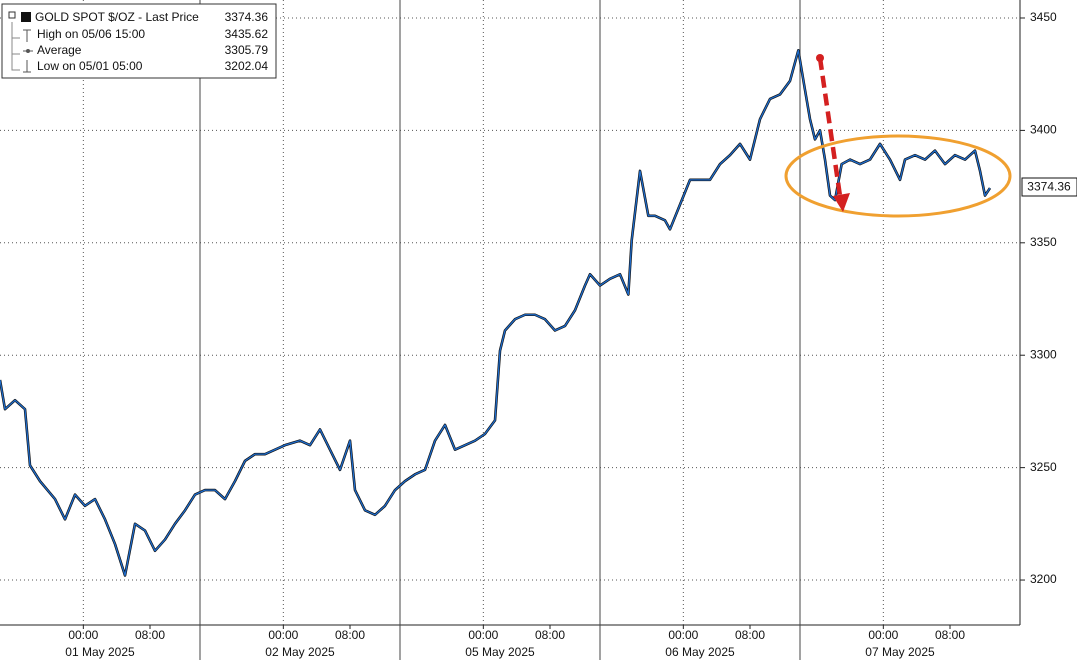 Image resolution: width=1077 pixels, height=660 pixels. What do you see at coordinates (841, 202) in the screenshot?
I see `arrow-head` at bounding box center [841, 202].